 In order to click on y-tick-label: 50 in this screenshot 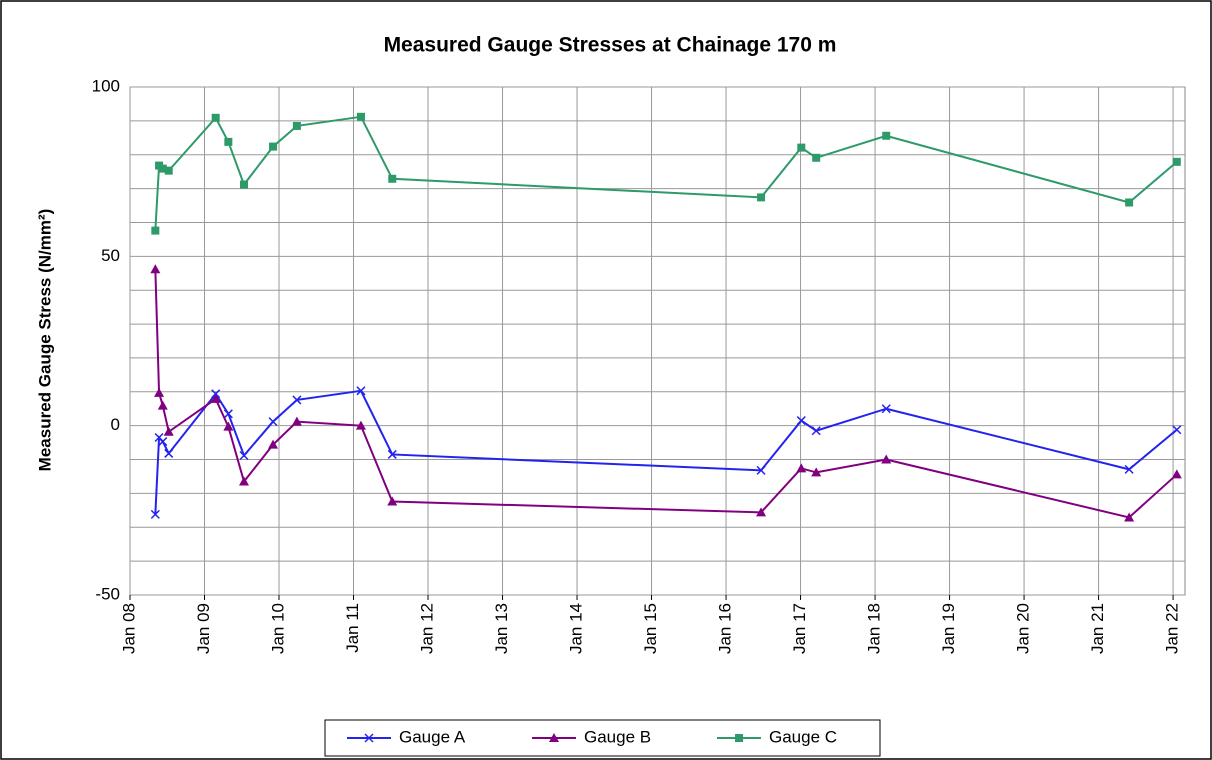, I will do `click(110, 255)`.